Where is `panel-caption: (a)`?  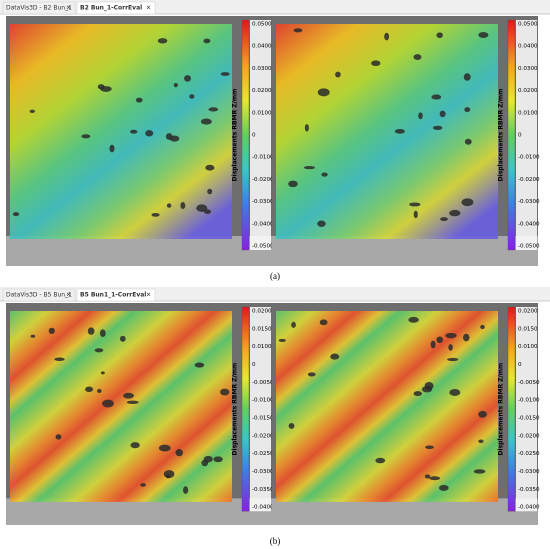 panel-caption: (a) is located at coordinates (275, 276).